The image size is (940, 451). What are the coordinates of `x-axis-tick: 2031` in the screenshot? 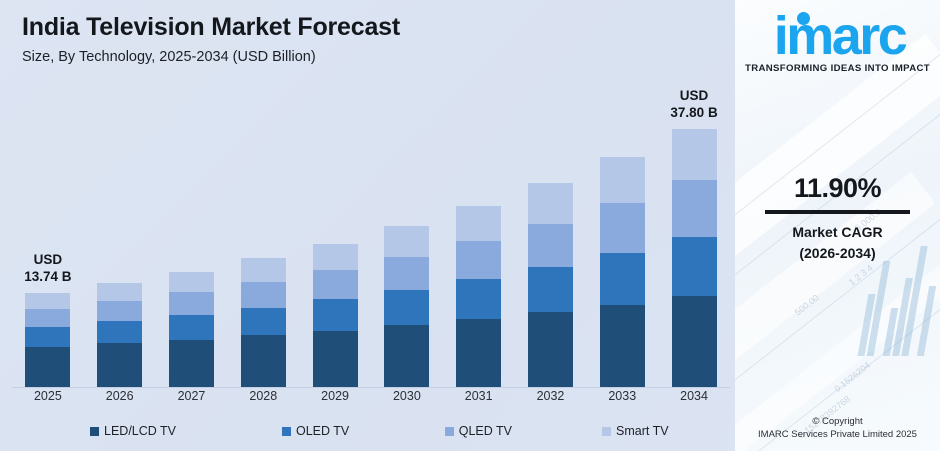 It's located at (478, 396).